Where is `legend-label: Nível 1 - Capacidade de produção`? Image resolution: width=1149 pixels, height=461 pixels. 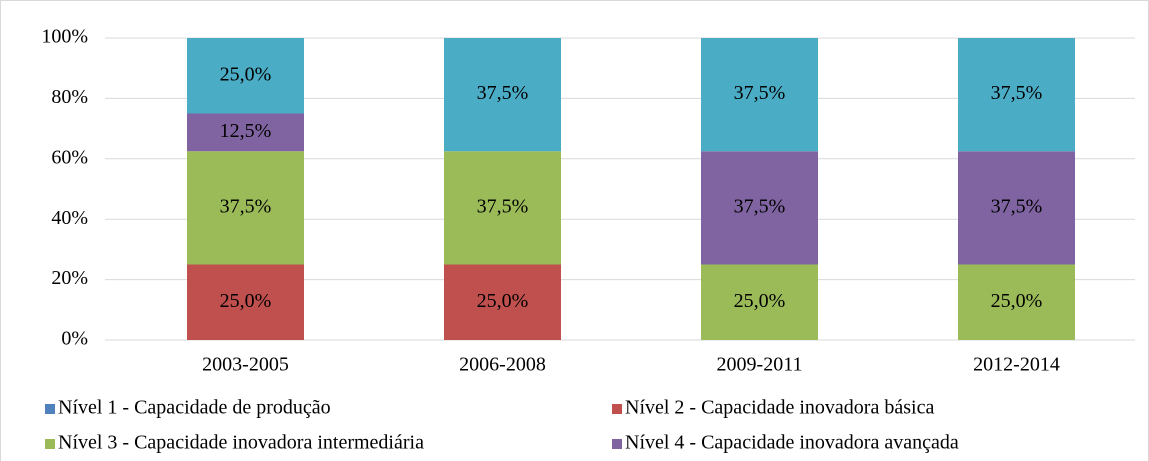
legend-label: Nível 1 - Capacidade de produção is located at coordinates (194, 408).